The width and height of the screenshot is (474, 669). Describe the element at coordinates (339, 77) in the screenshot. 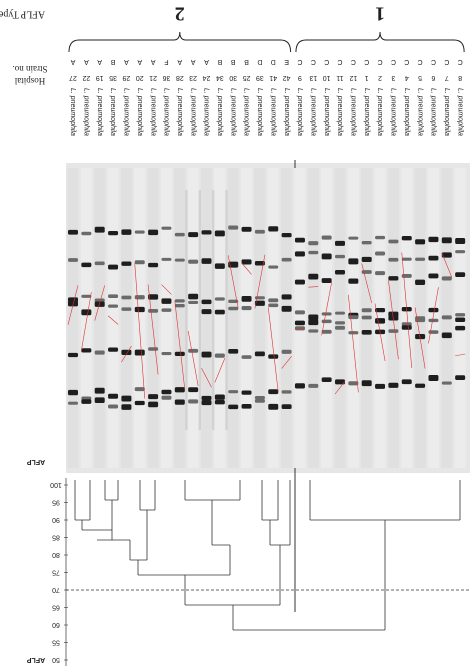

I see `strain-no: 11` at that location.